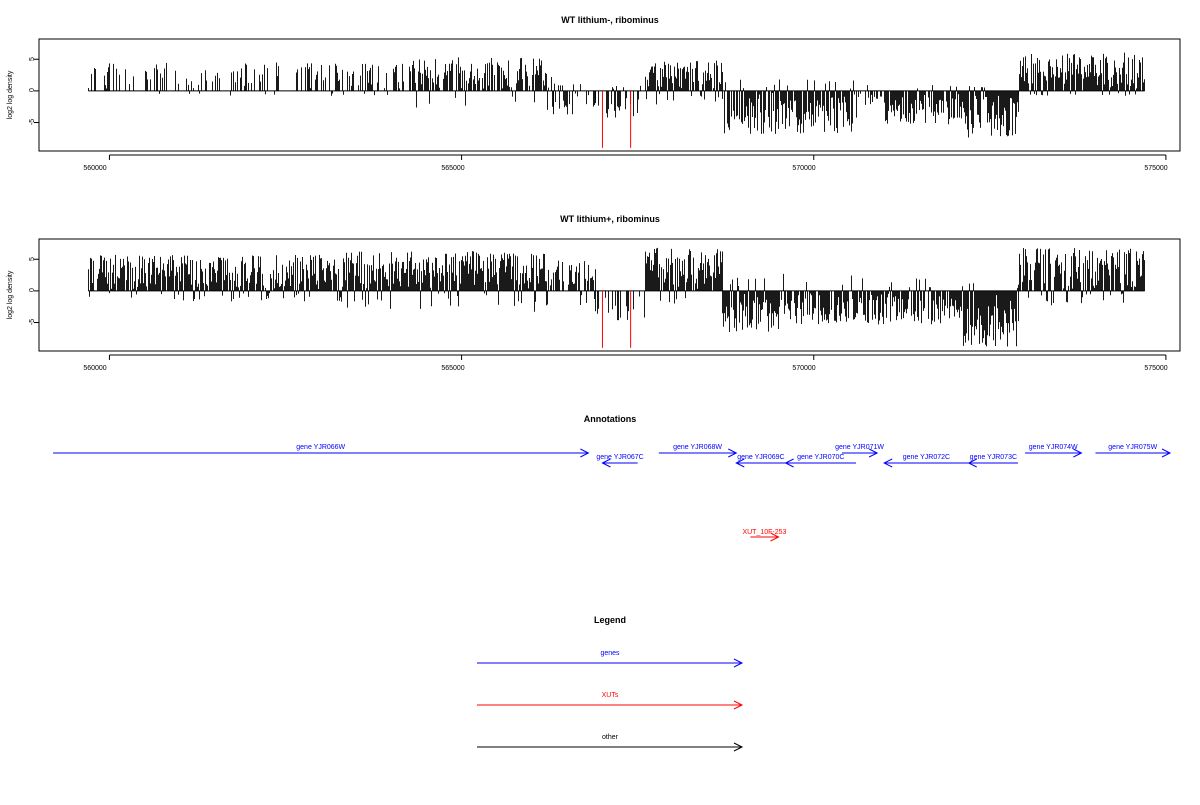 Image resolution: width=1200 pixels, height=805 pixels. What do you see at coordinates (993, 457) in the screenshot?
I see `gene-label: gene YJR073C` at bounding box center [993, 457].